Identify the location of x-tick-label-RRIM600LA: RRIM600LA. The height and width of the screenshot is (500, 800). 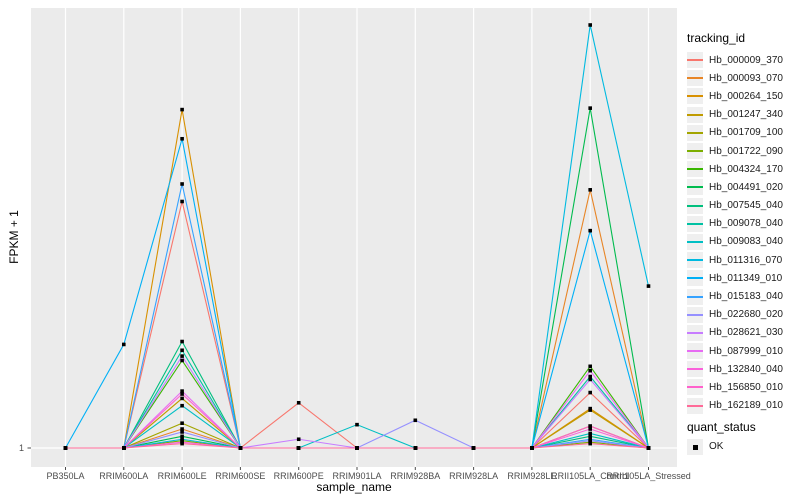
(124, 476).